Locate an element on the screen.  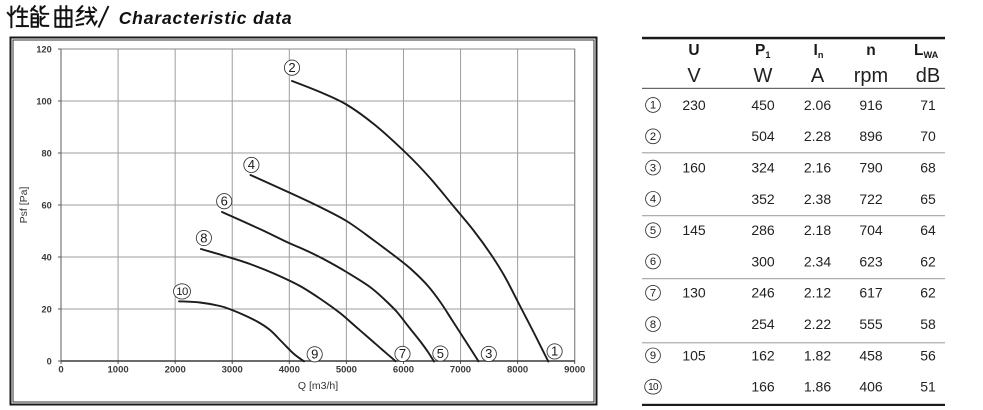
svg-text: 324 is located at coordinates (763, 168).